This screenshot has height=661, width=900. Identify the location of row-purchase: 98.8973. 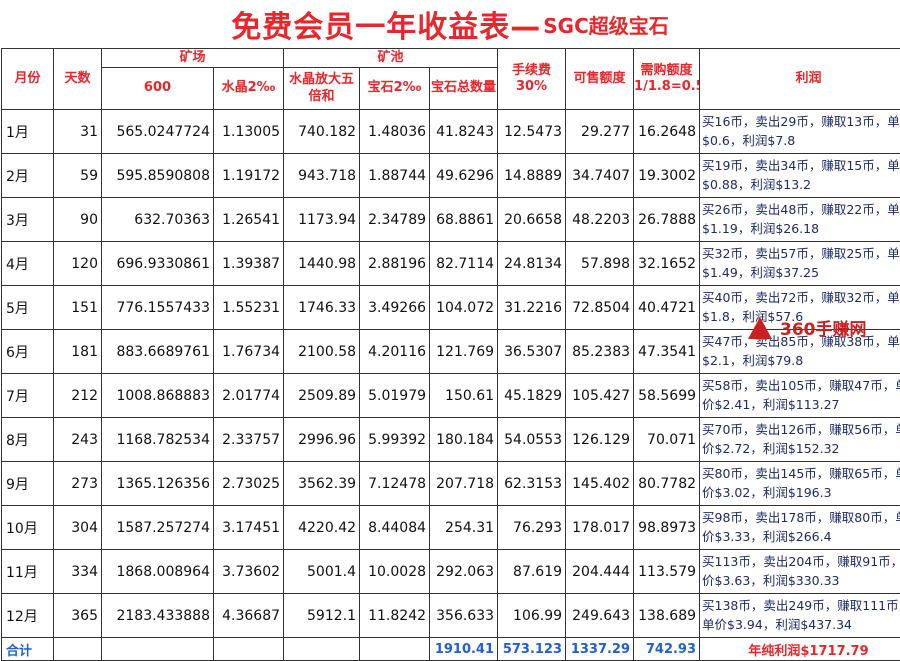
(667, 528).